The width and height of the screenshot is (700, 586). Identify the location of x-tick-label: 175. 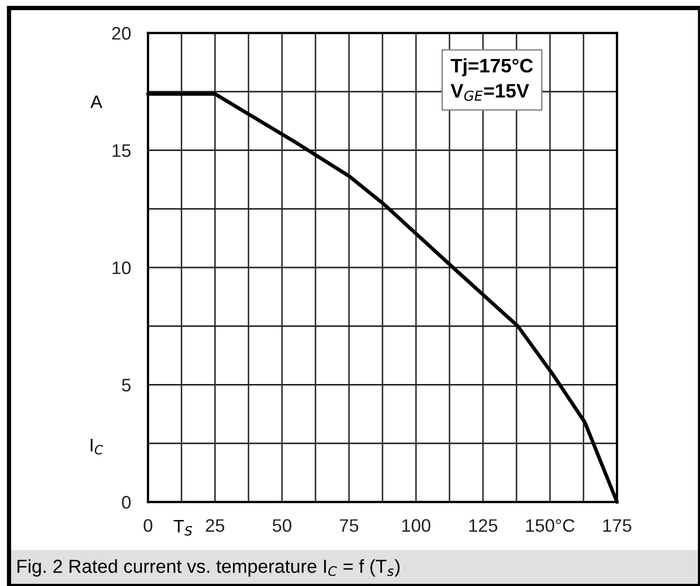
(617, 525).